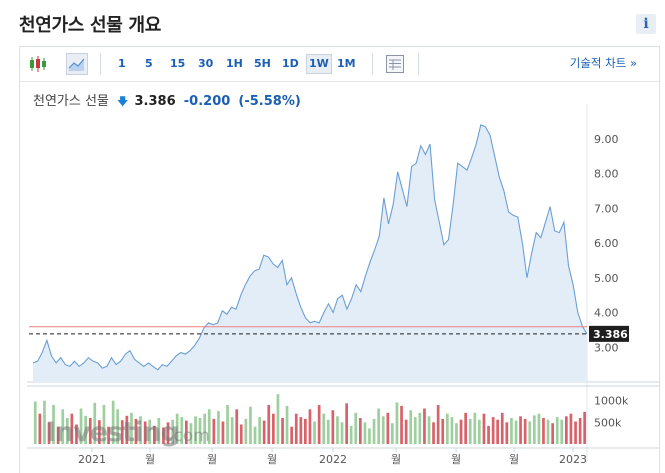  Describe the element at coordinates (395, 64) in the screenshot. I see `table-view-icon` at that location.